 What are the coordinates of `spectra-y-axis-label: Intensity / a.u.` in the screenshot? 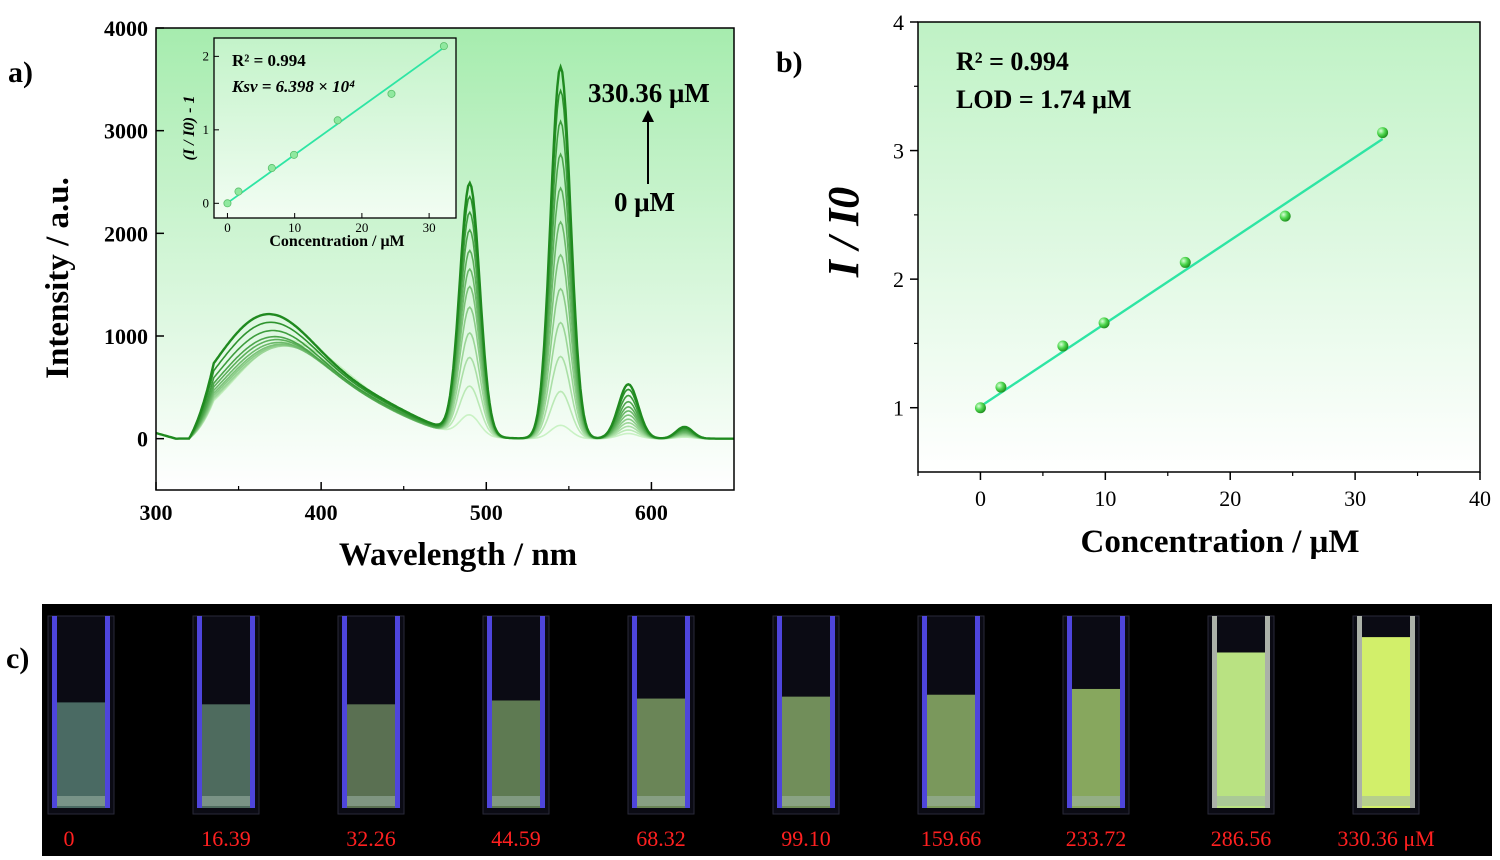 It's located at (58, 278).